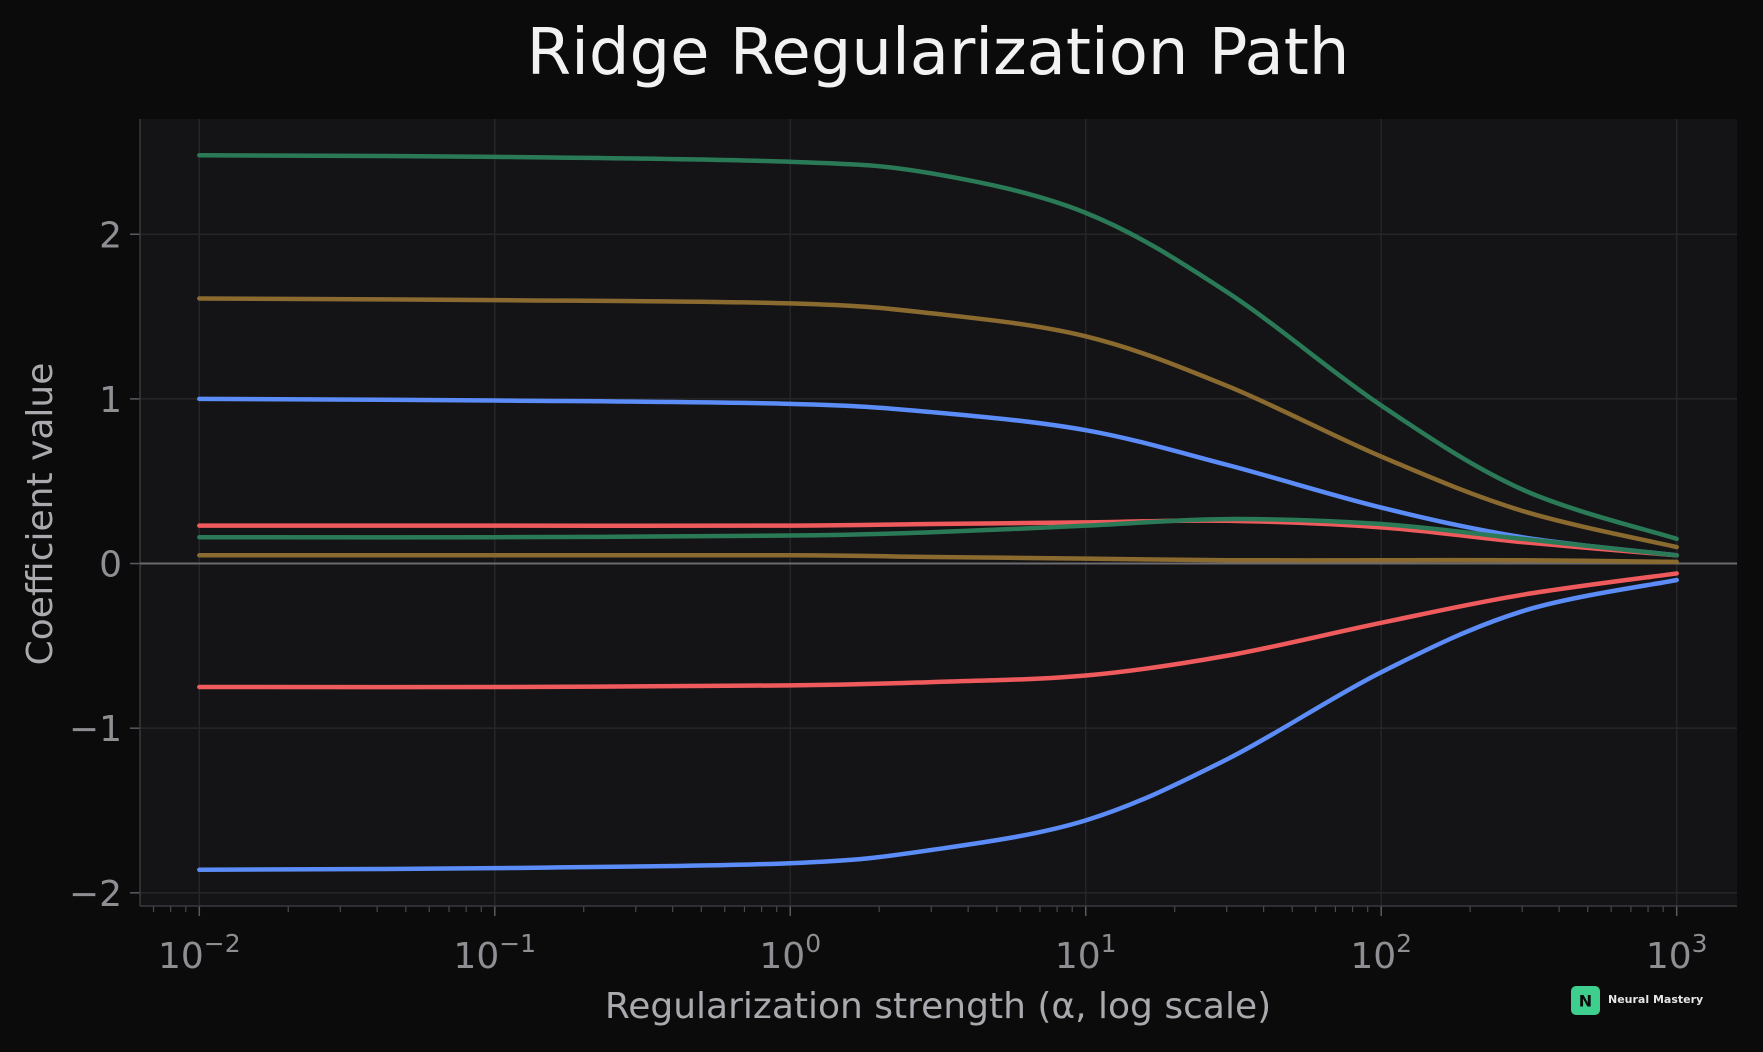 The height and width of the screenshot is (1052, 1763). I want to click on x-tick-label: 10⁻², so click(199, 953).